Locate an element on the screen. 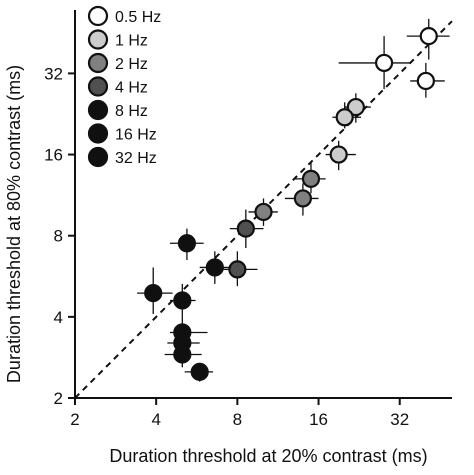 The width and height of the screenshot is (474, 475). y-tick-label: 2 is located at coordinates (58, 398).